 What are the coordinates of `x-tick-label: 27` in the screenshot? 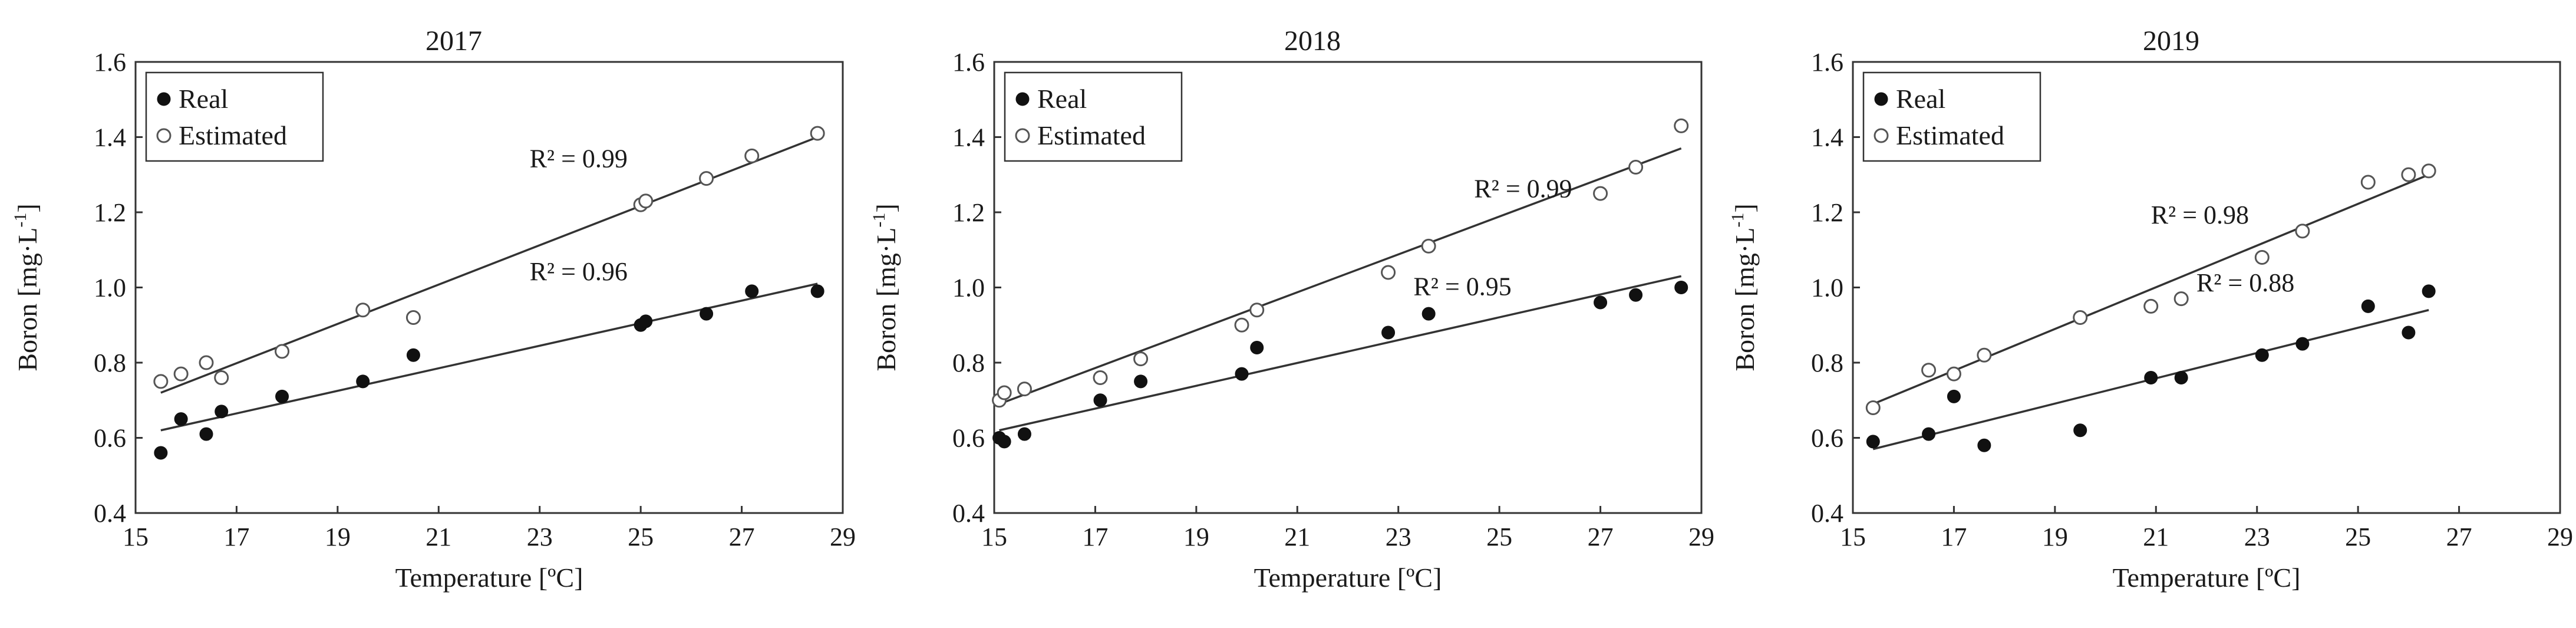 It's located at (742, 536).